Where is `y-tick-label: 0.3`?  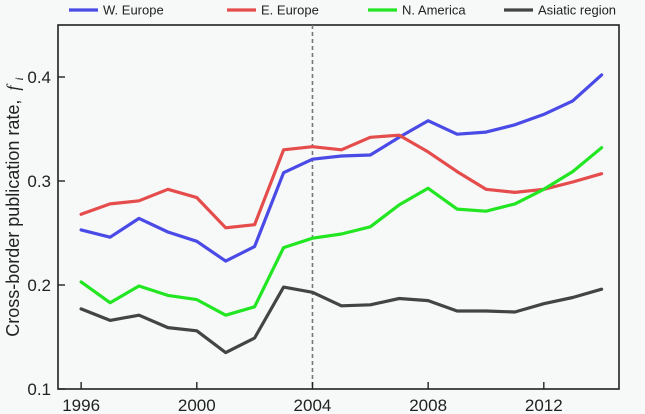 y-tick-label: 0.3 is located at coordinates (39, 181).